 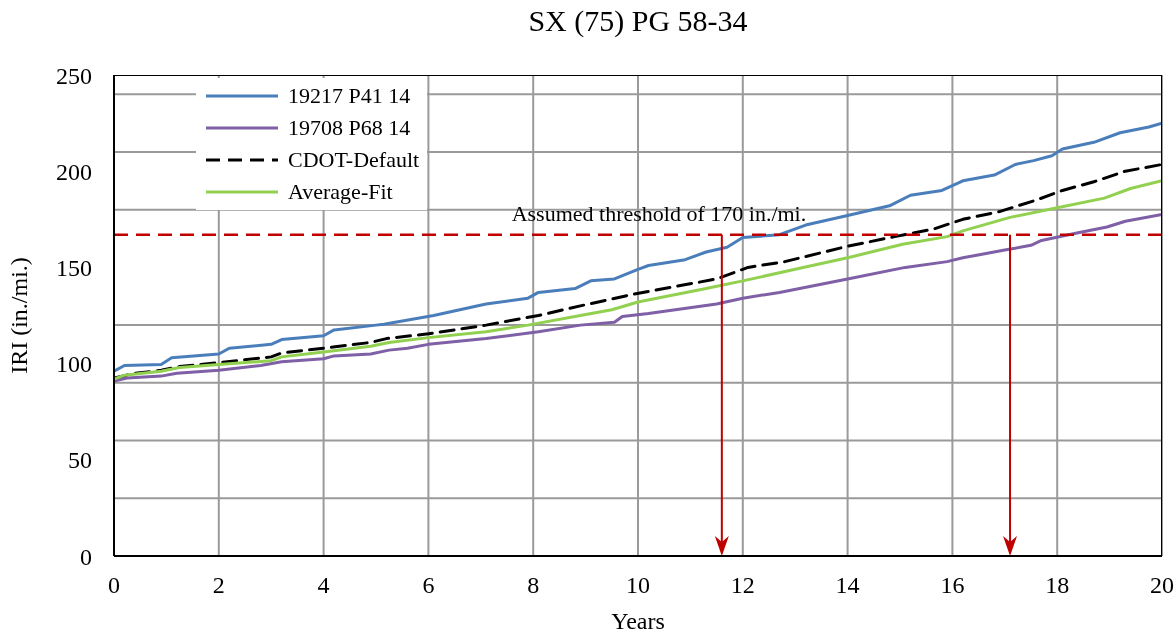 What do you see at coordinates (847, 585) in the screenshot?
I see `x-tick-label: 14` at bounding box center [847, 585].